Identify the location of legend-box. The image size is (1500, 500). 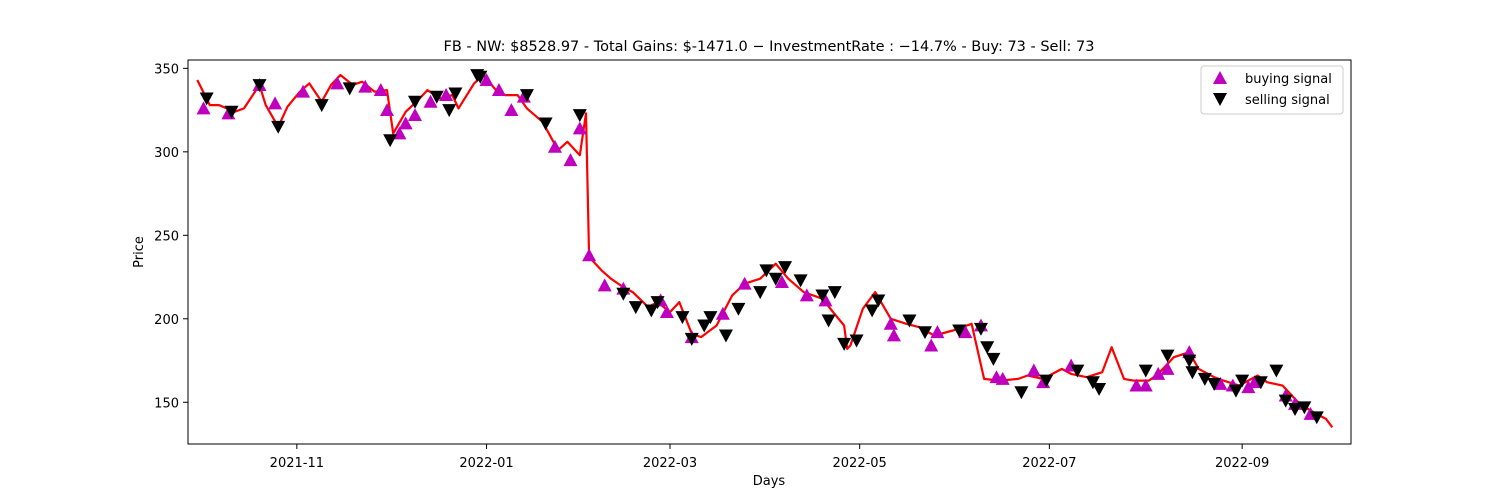
(1272, 90).